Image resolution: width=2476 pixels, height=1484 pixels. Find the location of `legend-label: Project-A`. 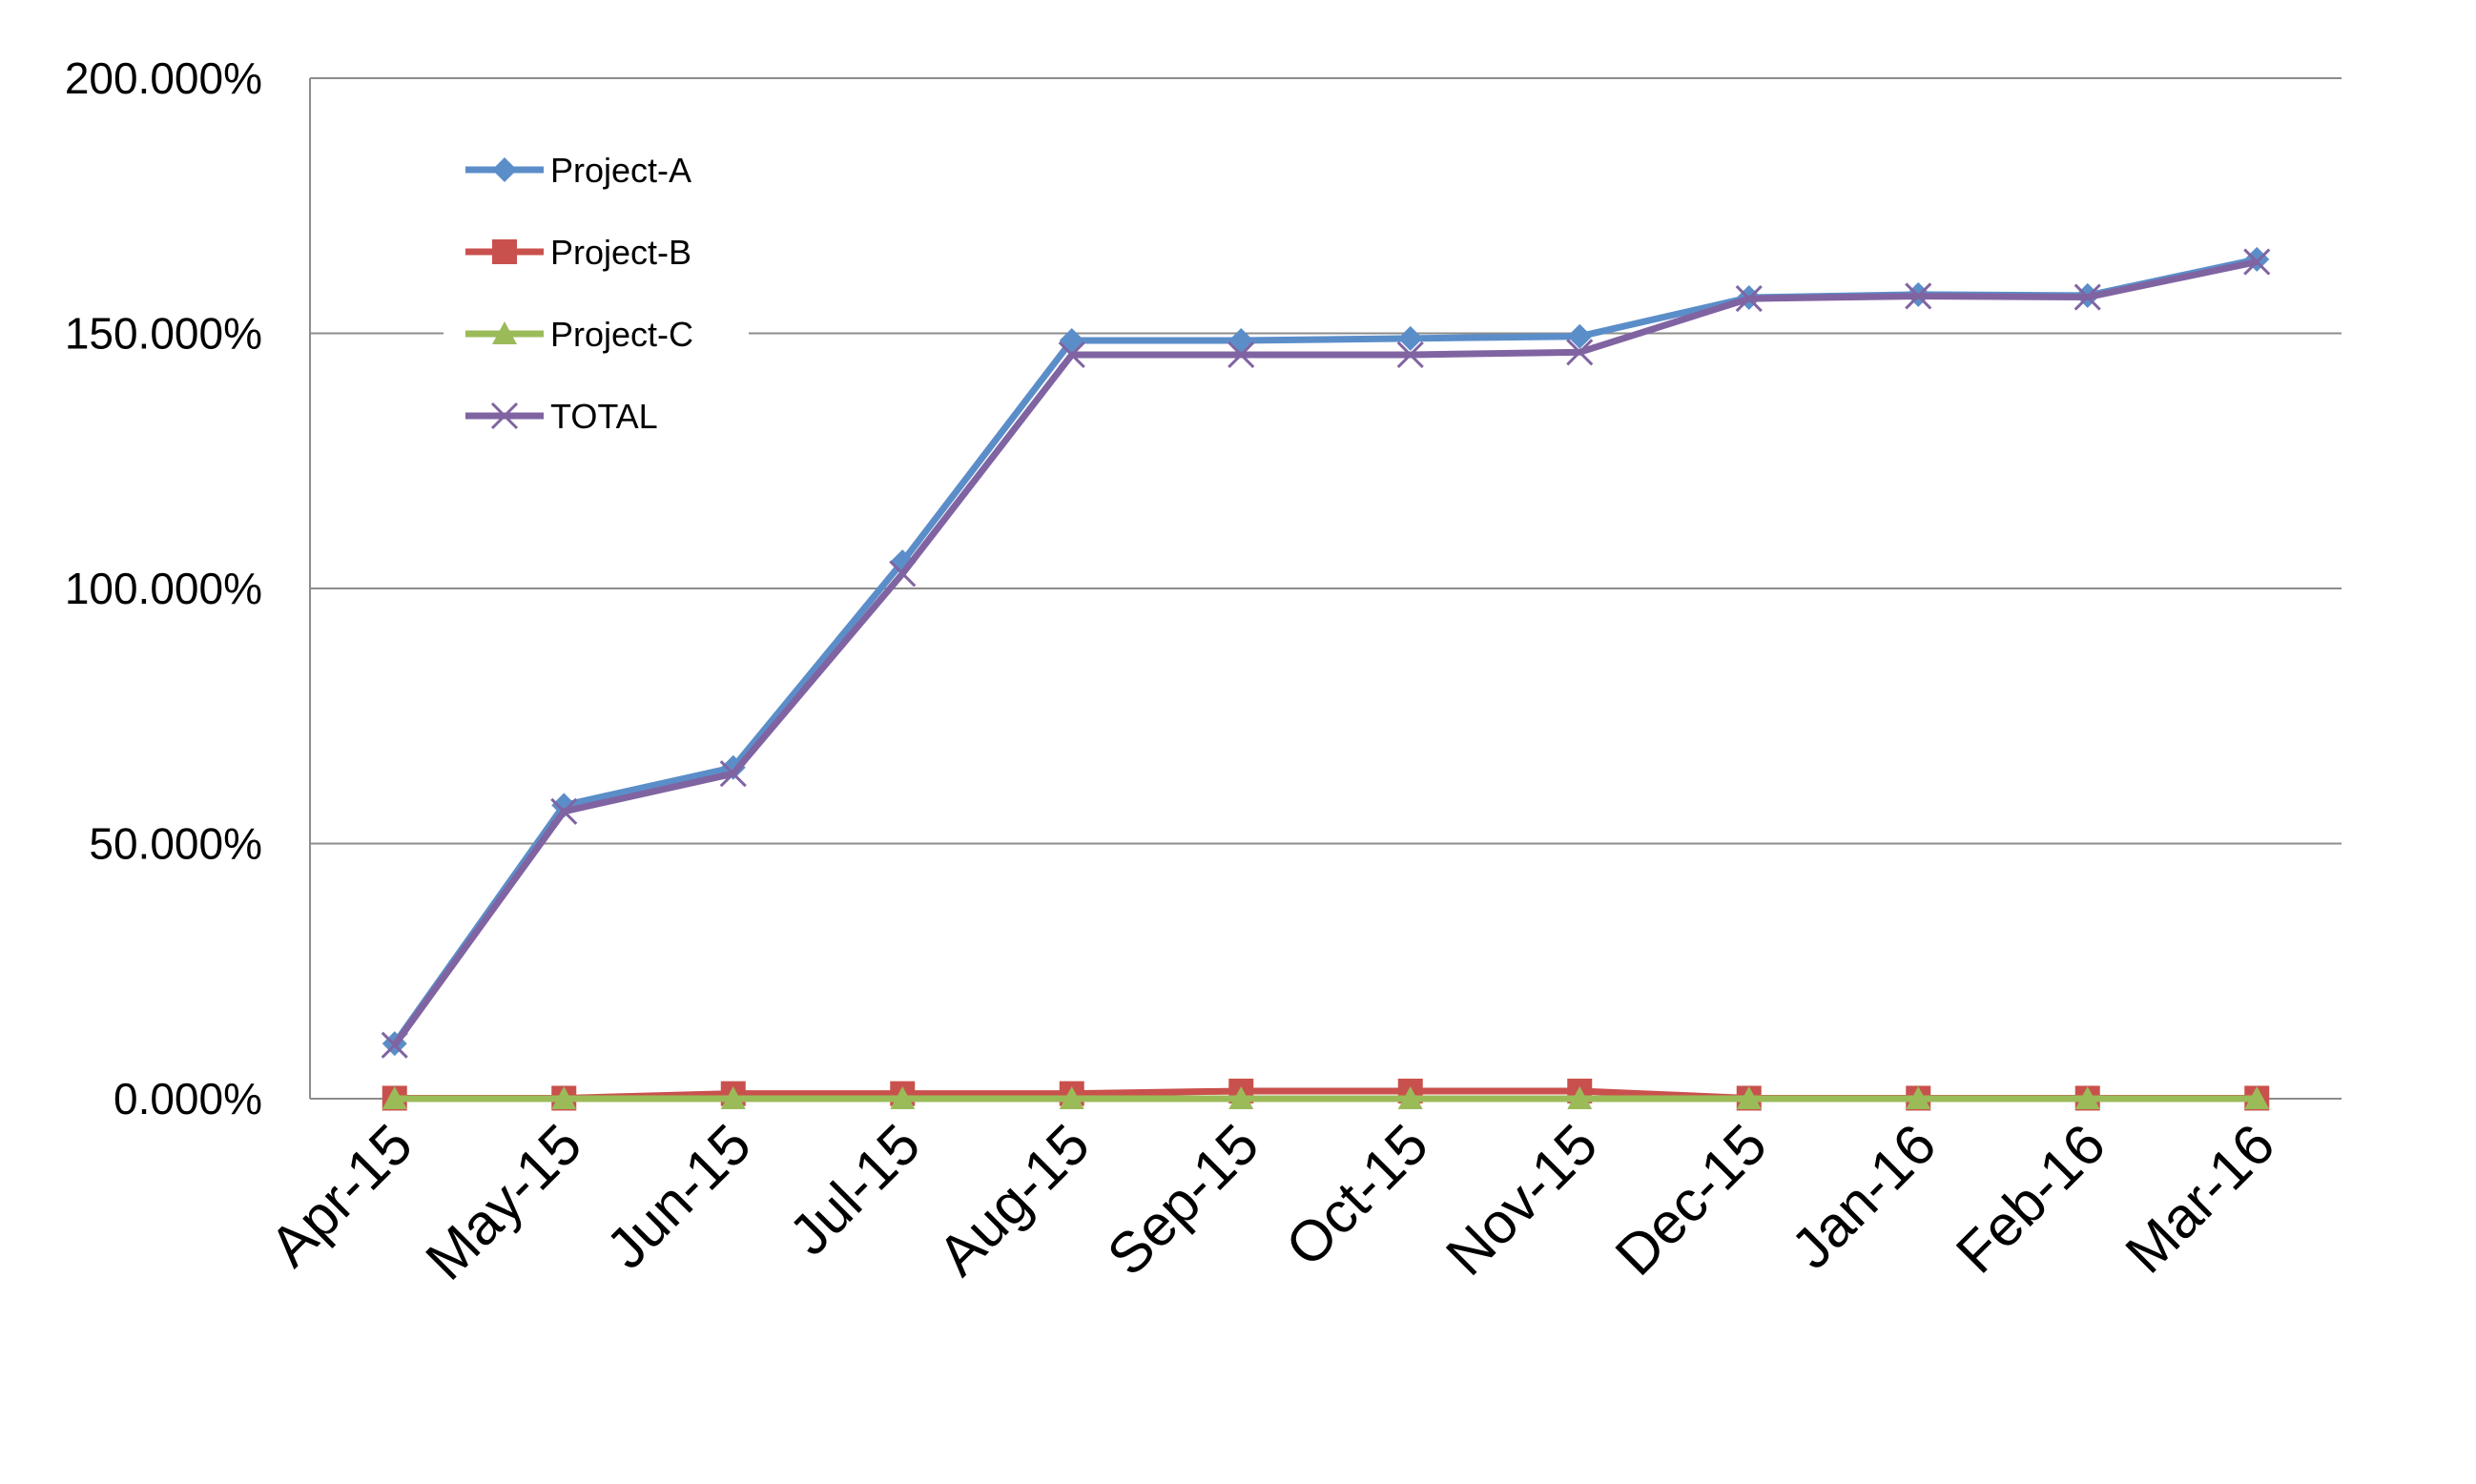

legend-label: Project-A is located at coordinates (620, 170).